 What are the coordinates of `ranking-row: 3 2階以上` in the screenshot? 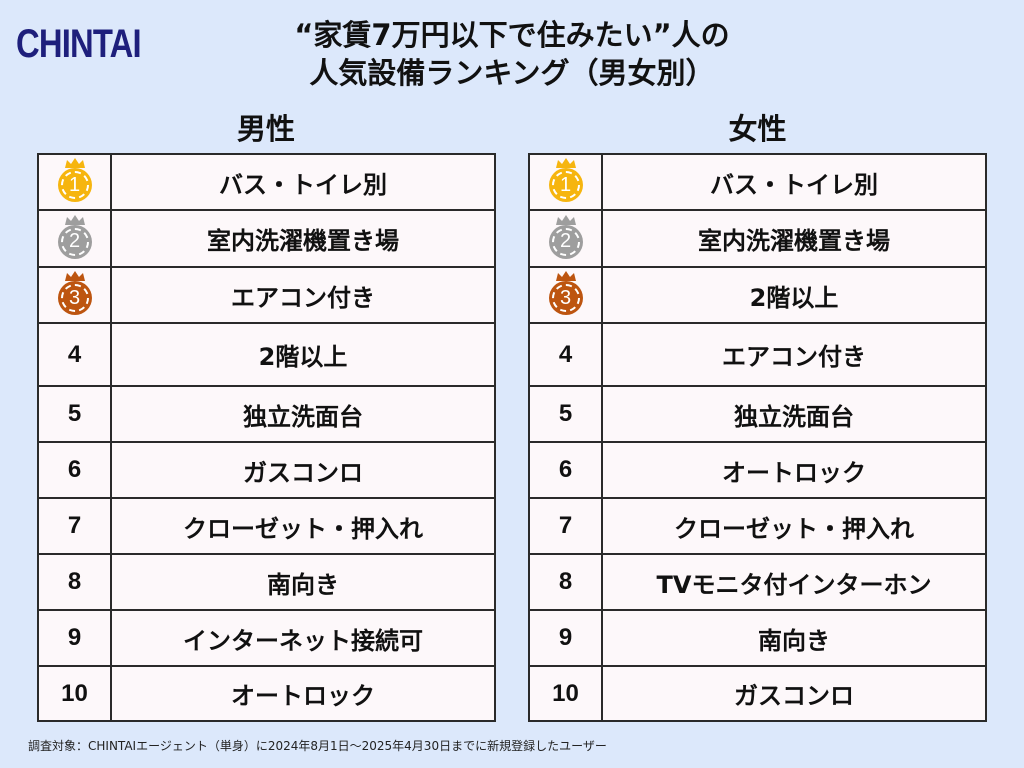 It's located at (757, 295).